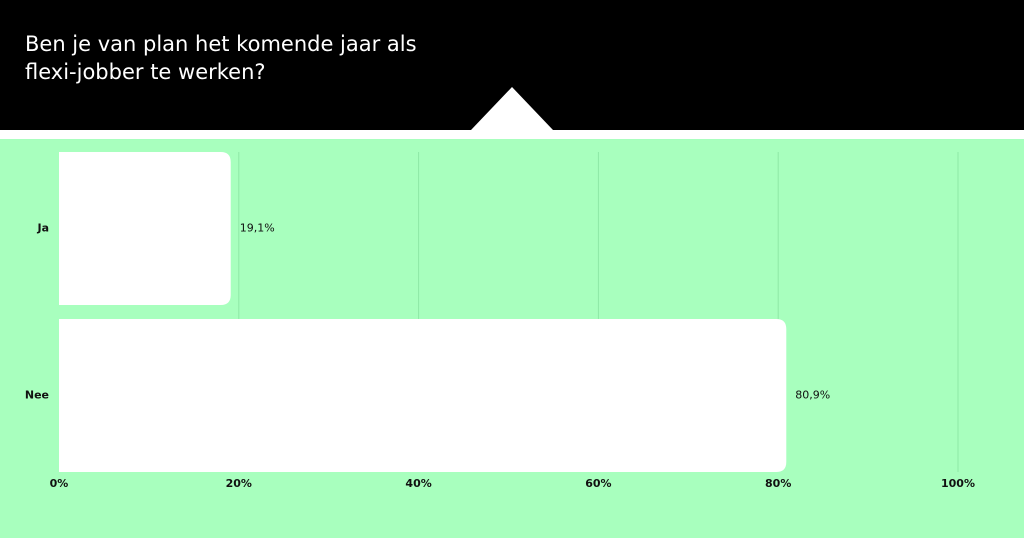 The width and height of the screenshot is (1024, 538). I want to click on header-pointer, so click(512, 108).